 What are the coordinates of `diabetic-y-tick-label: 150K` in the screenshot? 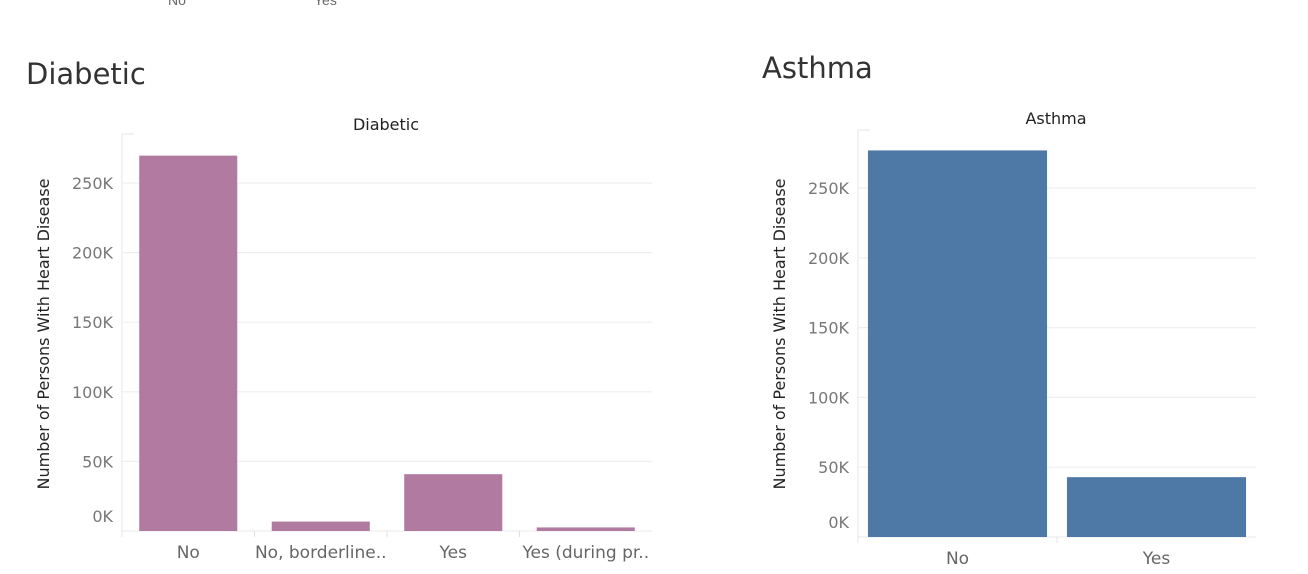 It's located at (93, 322).